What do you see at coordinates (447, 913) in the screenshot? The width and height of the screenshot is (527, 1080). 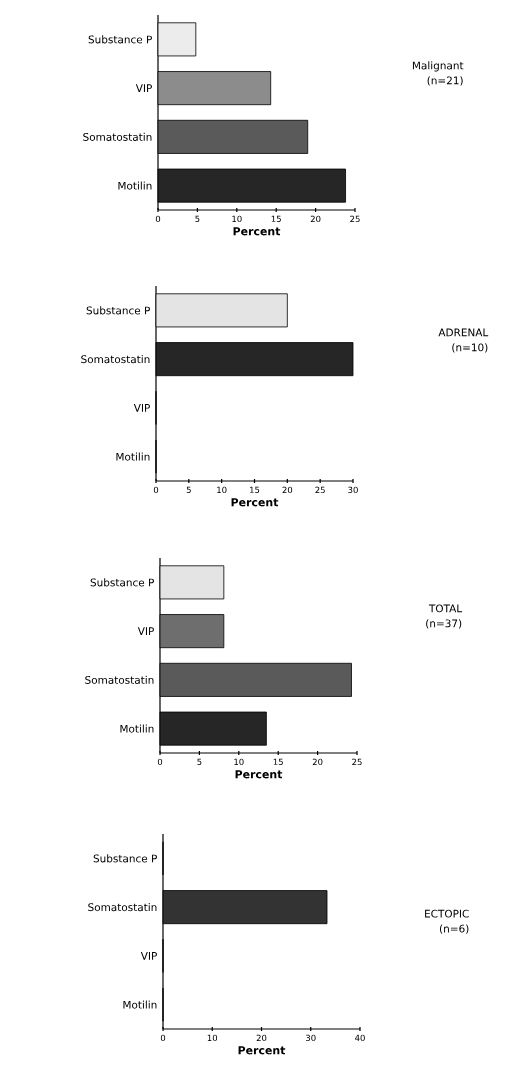 I see `text: ECTOPIC` at bounding box center [447, 913].